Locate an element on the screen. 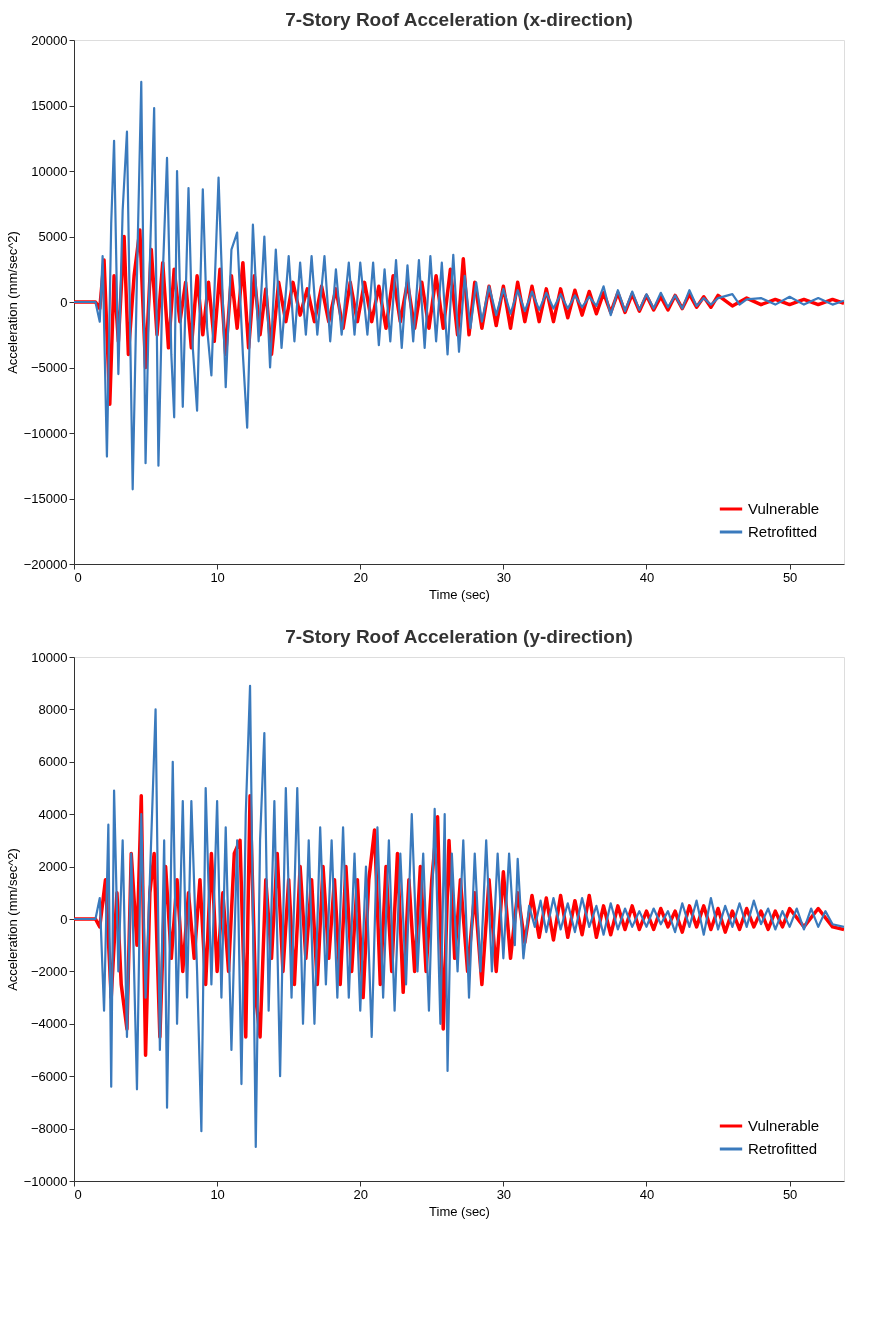  chart-title: 7-Story Roof Acceleration (y-direction) is located at coordinates (459, 636).